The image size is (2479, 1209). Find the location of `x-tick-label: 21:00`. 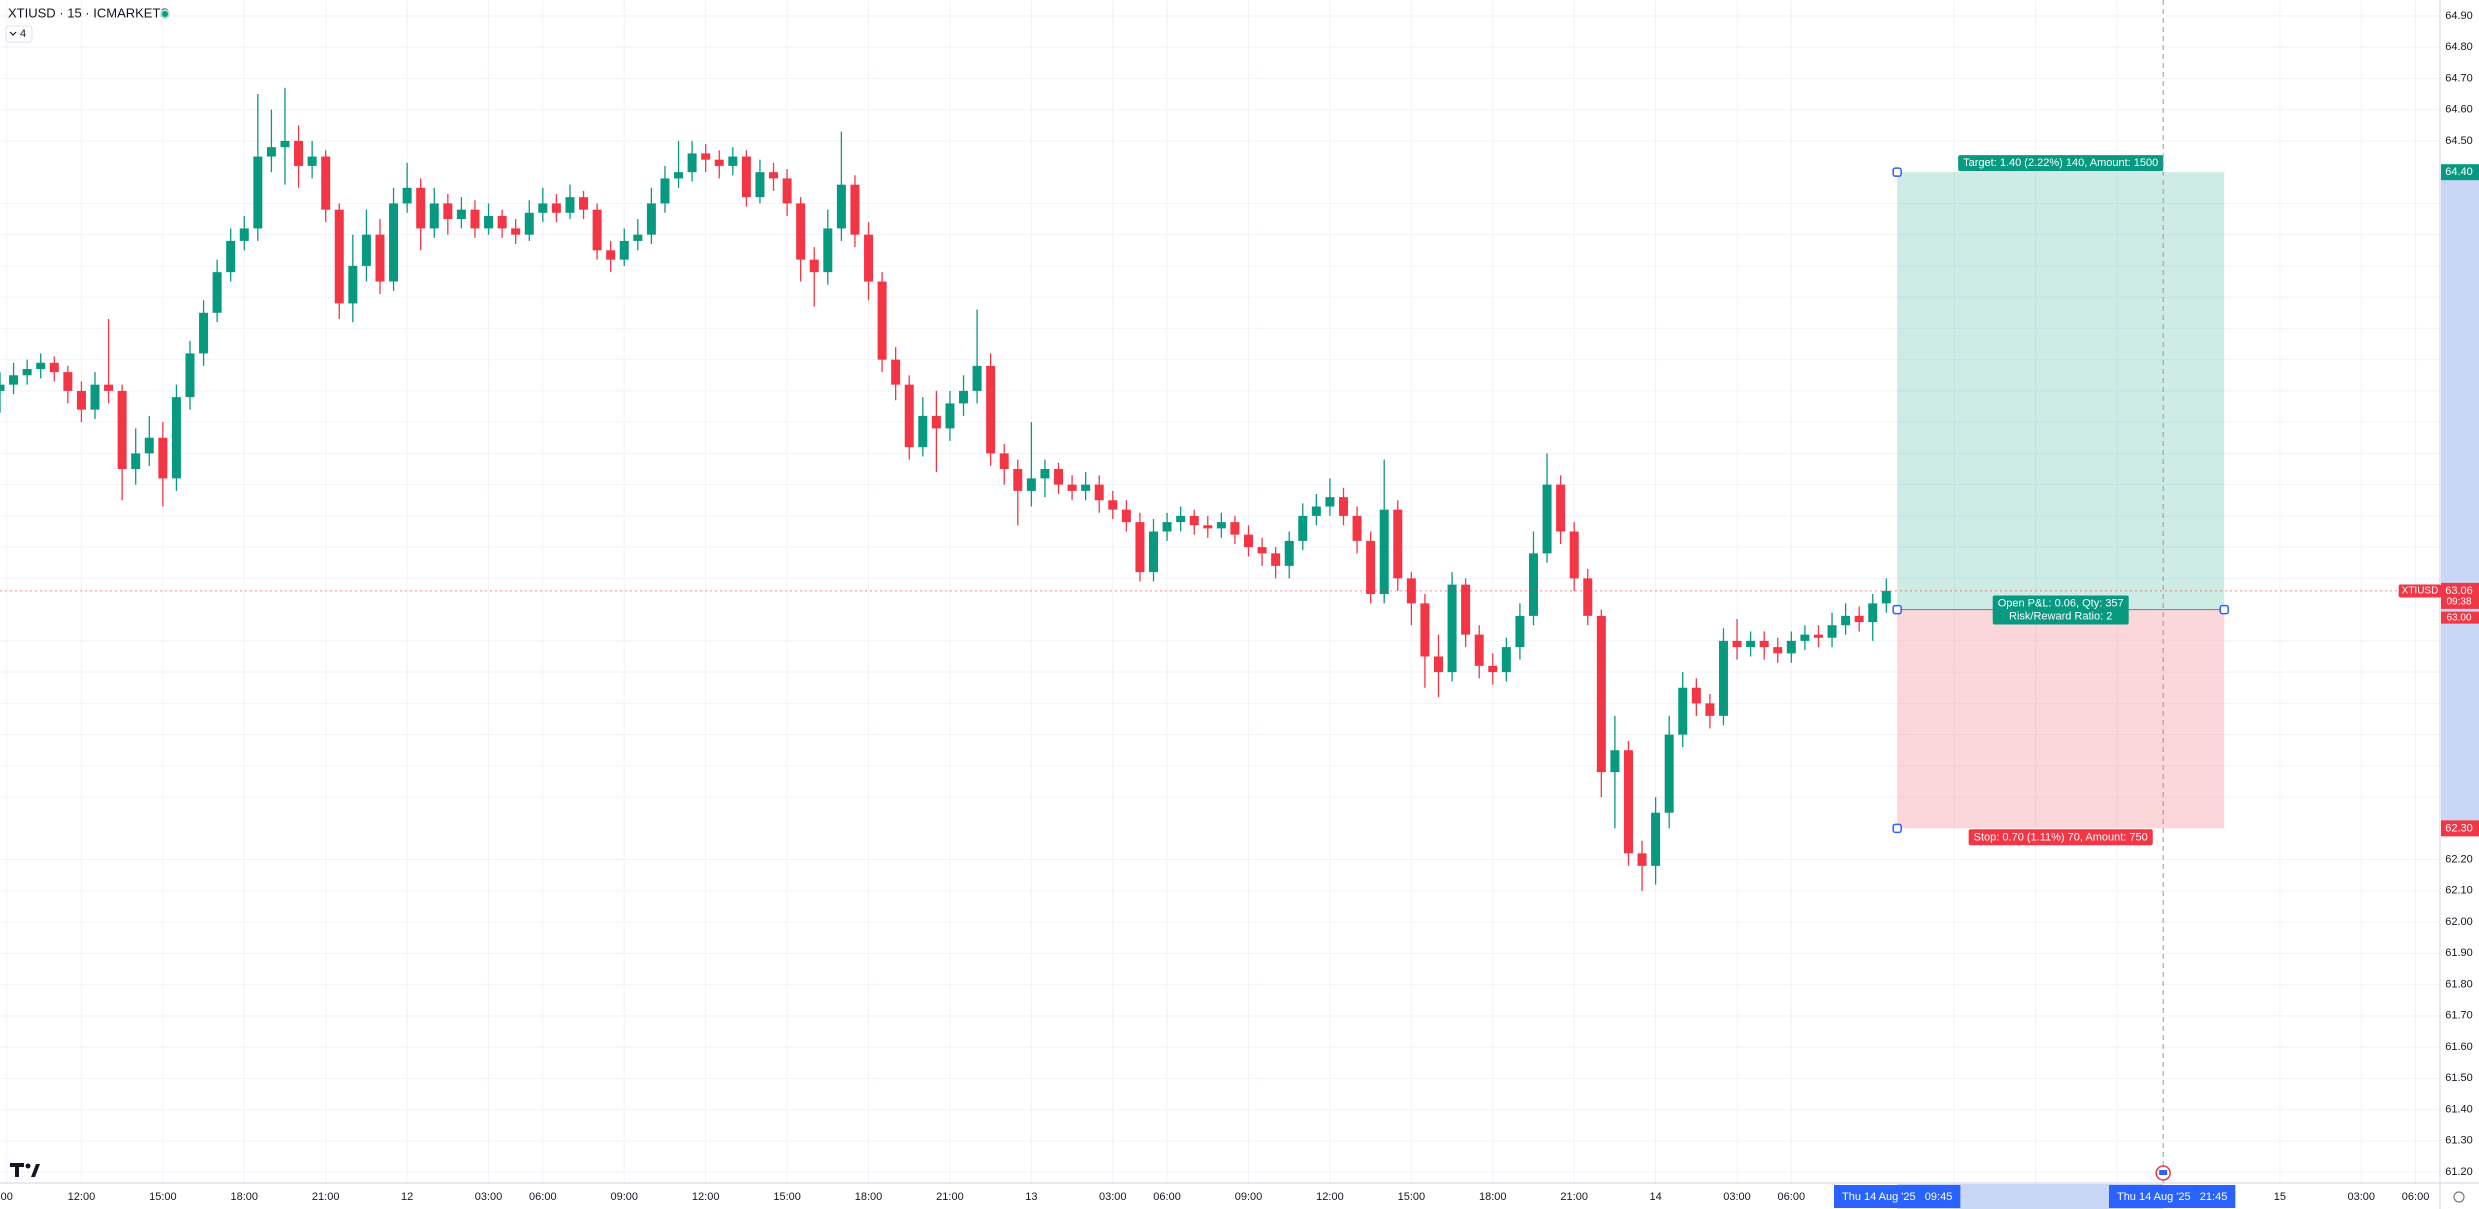

x-tick-label: 21:00 is located at coordinates (950, 1197).